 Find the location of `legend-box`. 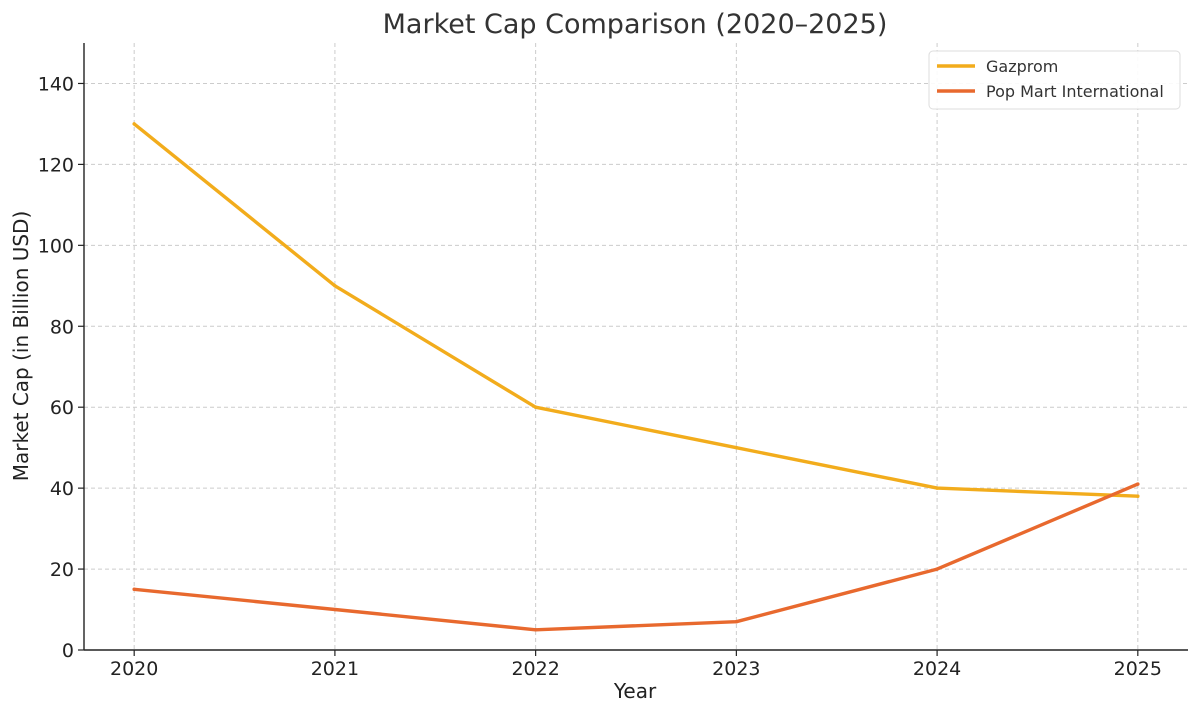

legend-box is located at coordinates (1054, 80).